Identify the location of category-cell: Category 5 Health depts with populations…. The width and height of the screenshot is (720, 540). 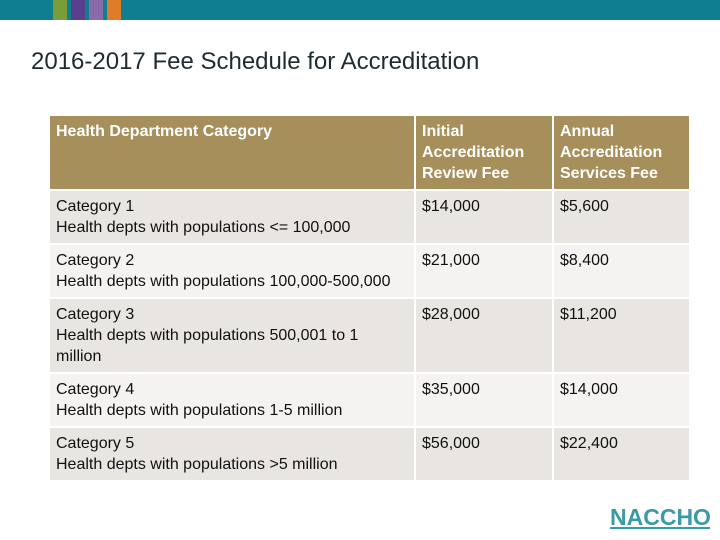
(232, 454).